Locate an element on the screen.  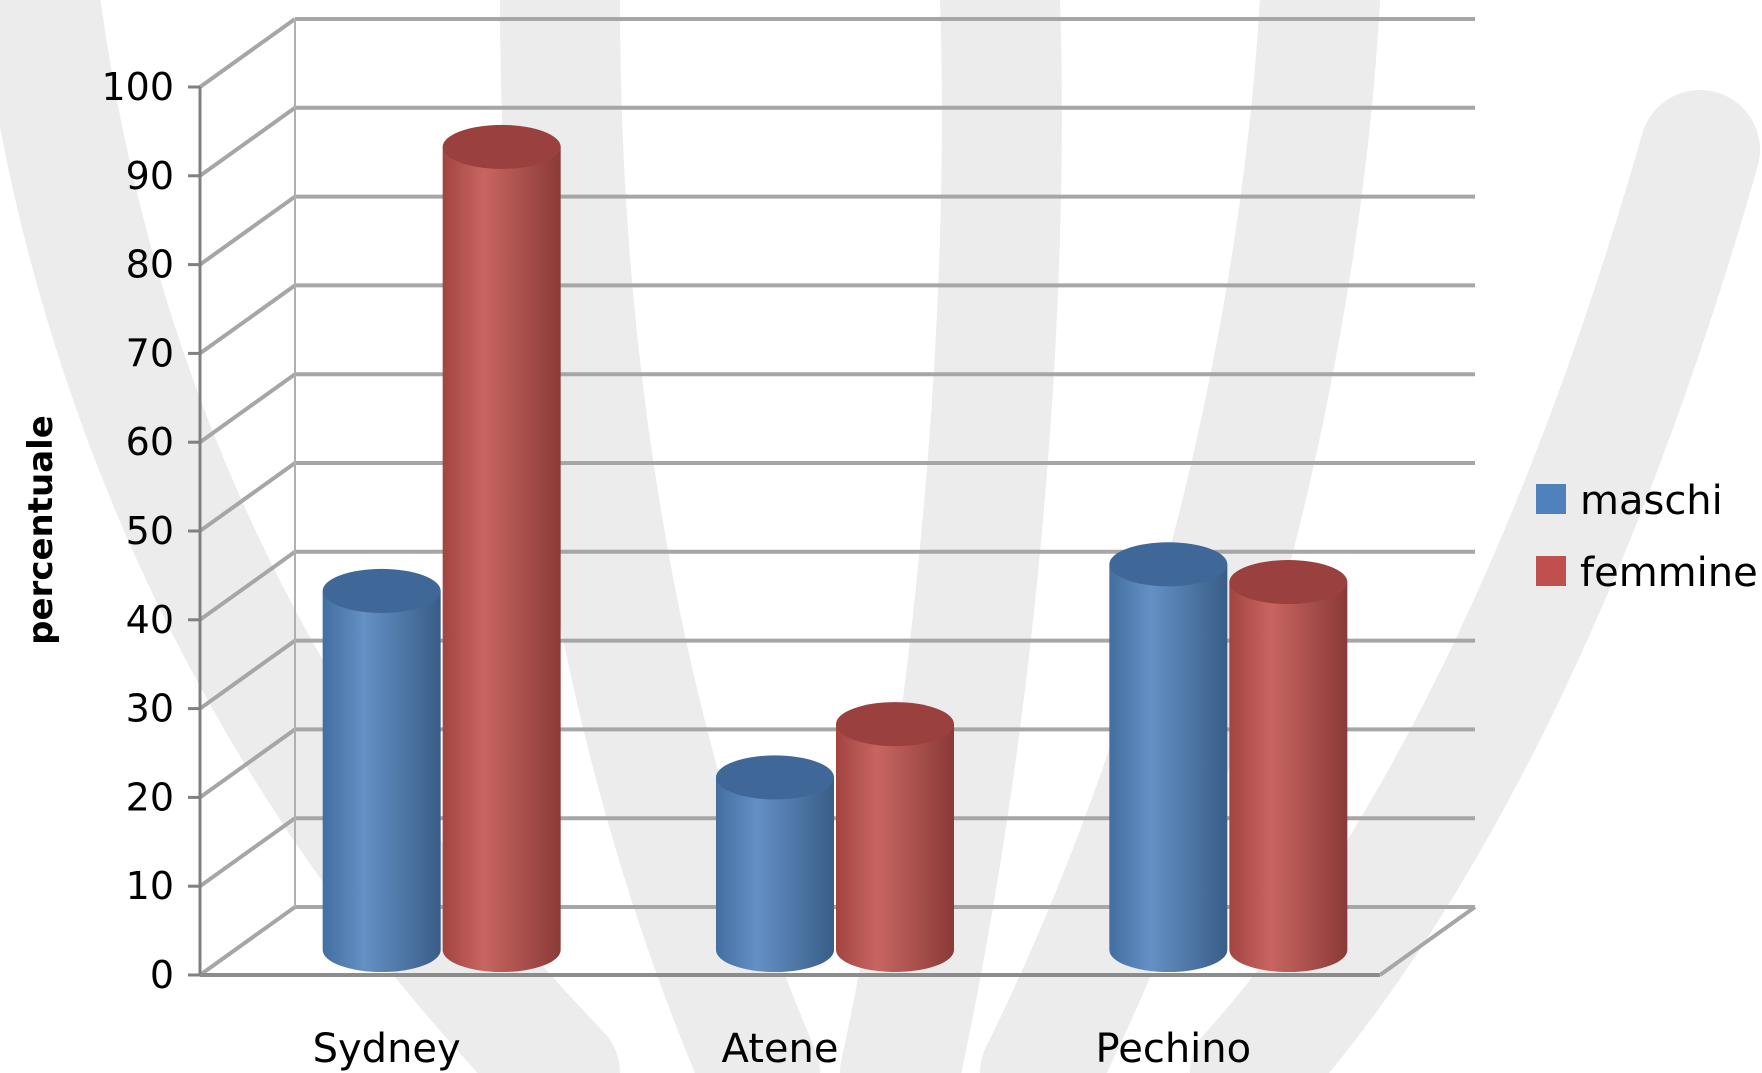
bar-maschi-Pechino is located at coordinates (1168, 757).